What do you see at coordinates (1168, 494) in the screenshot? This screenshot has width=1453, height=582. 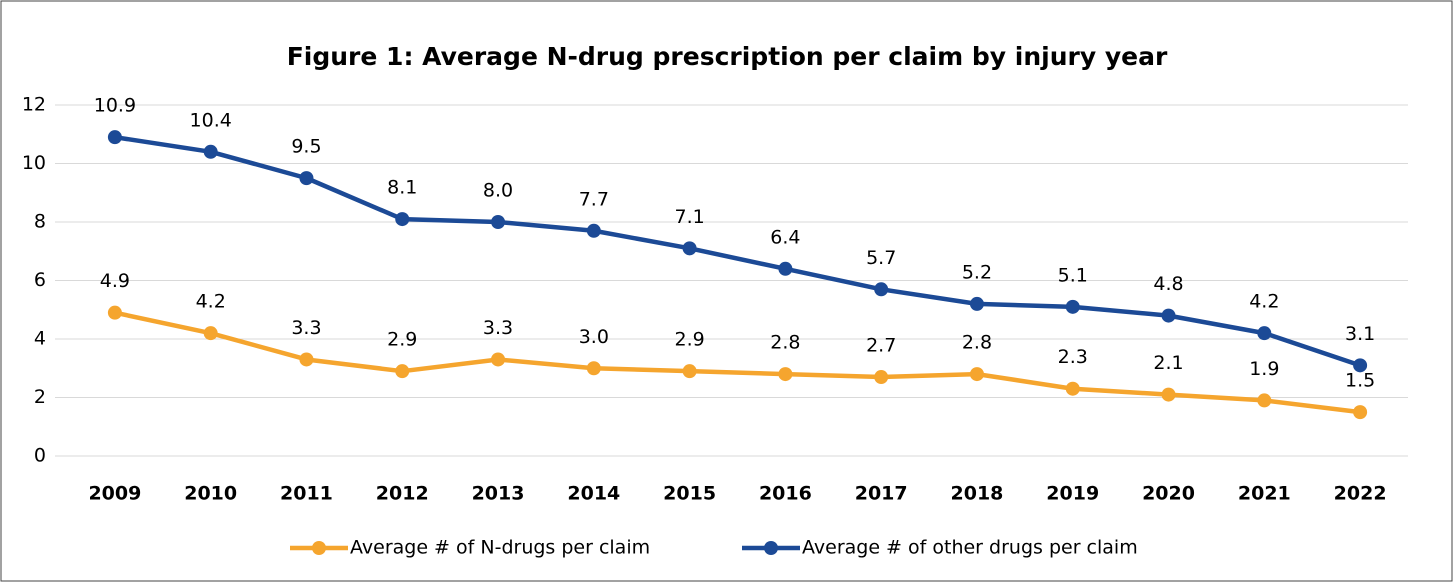 I see `x-tick-label: 2020` at bounding box center [1168, 494].